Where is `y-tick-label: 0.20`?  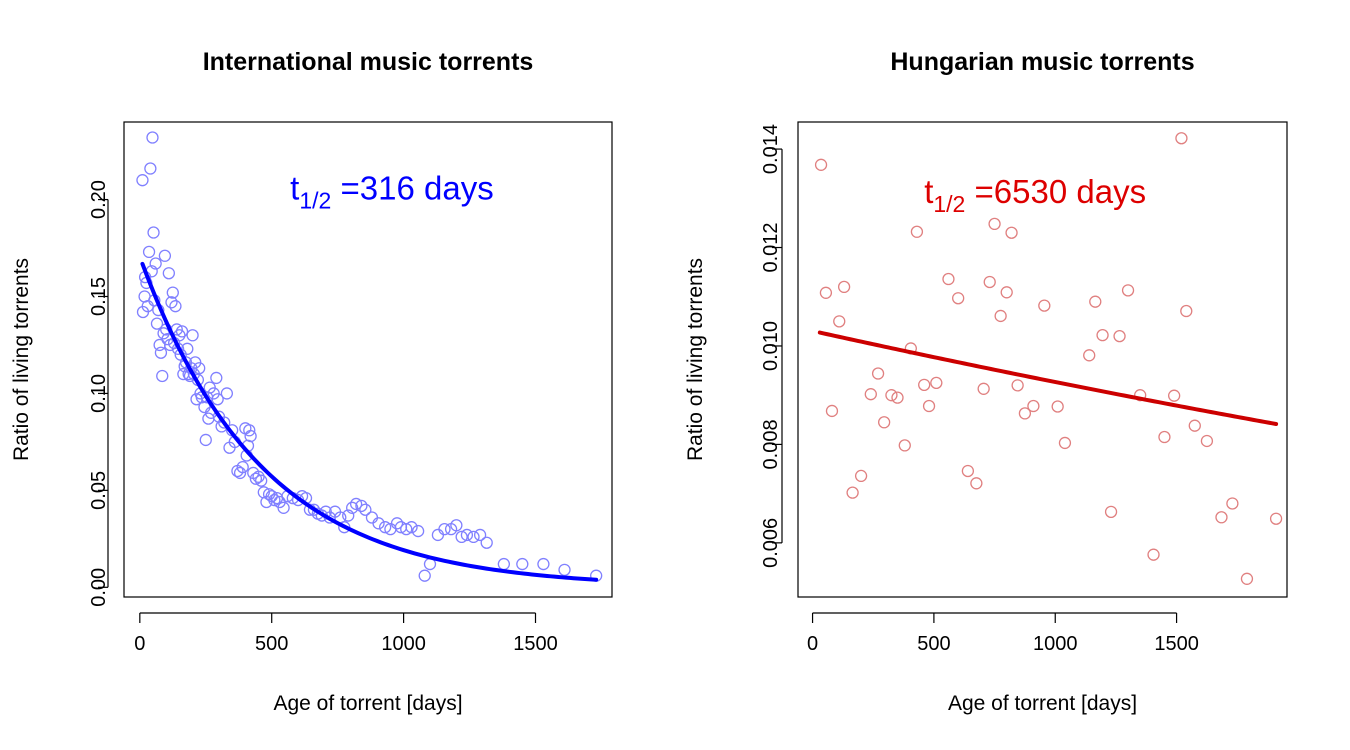
y-tick-label: 0.20 is located at coordinates (99, 199).